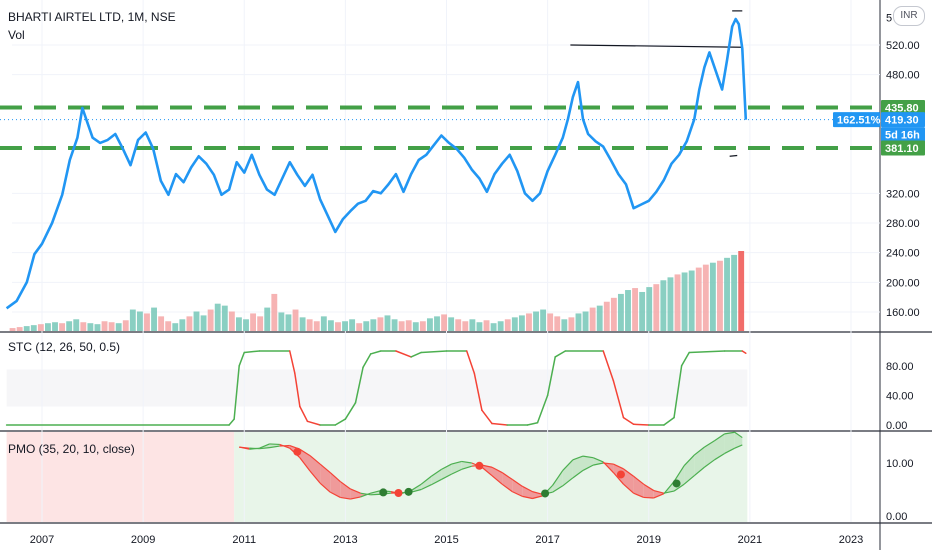 The width and height of the screenshot is (932, 550). I want to click on x-tick-label: 2015, so click(446, 540).